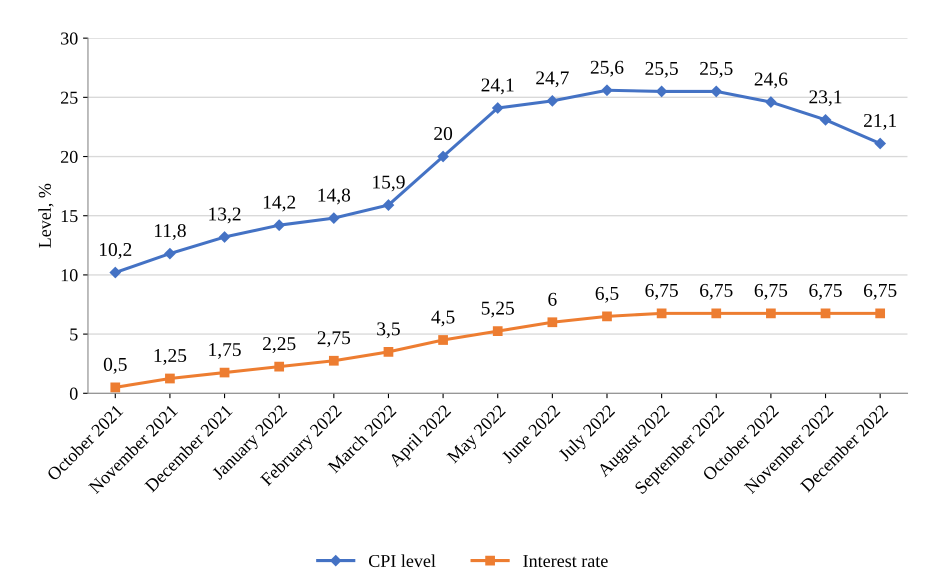 This screenshot has height=587, width=926. Describe the element at coordinates (225, 351) in the screenshot. I see `data-label: 1,75` at that location.